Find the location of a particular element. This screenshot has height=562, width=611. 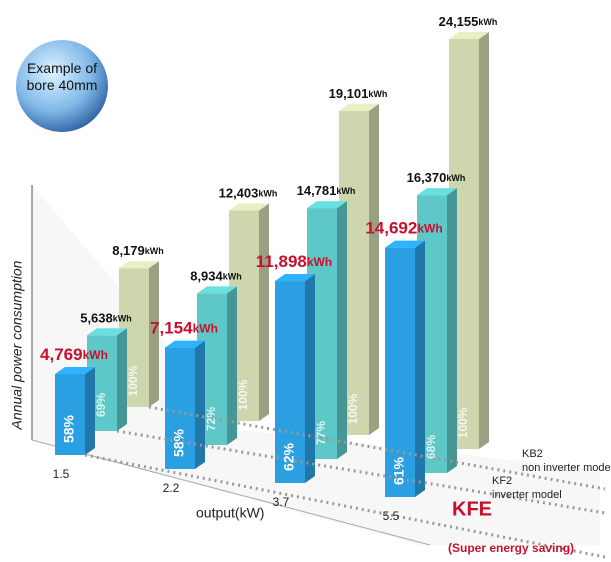

value-label: 19,101kWh is located at coordinates (358, 93).